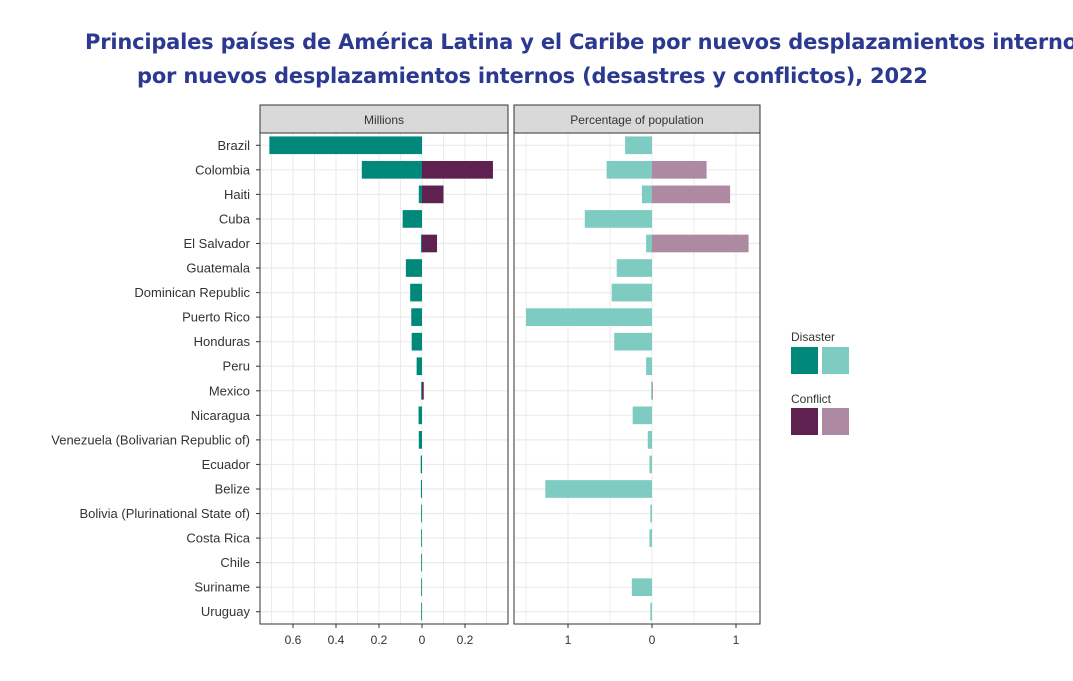 The width and height of the screenshot is (1073, 681). Describe the element at coordinates (421, 562) in the screenshot. I see `bar-disaster-chile` at that location.